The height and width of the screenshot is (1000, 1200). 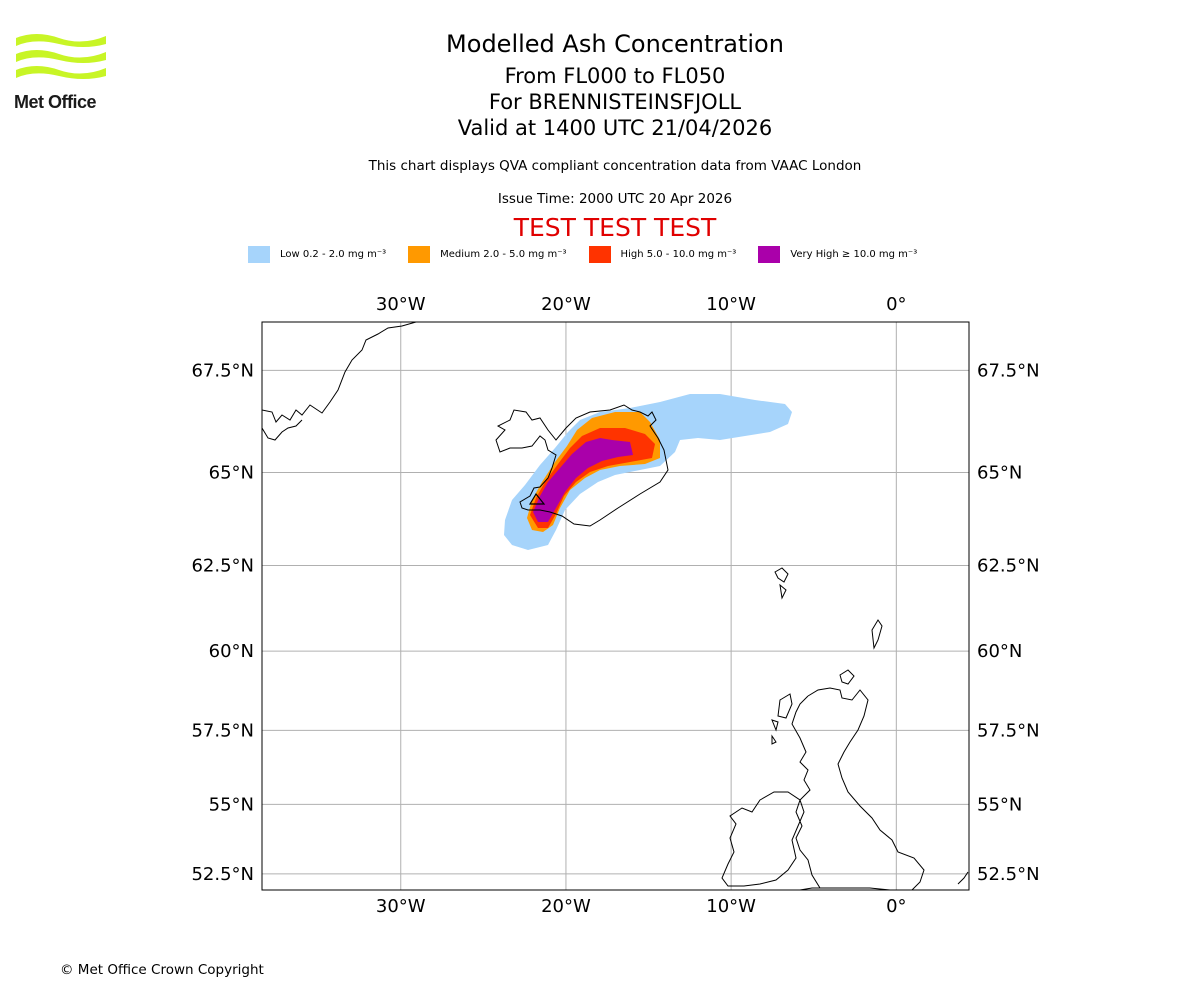 What do you see at coordinates (259, 254) in the screenshot?
I see `legend-swatch-low` at bounding box center [259, 254].